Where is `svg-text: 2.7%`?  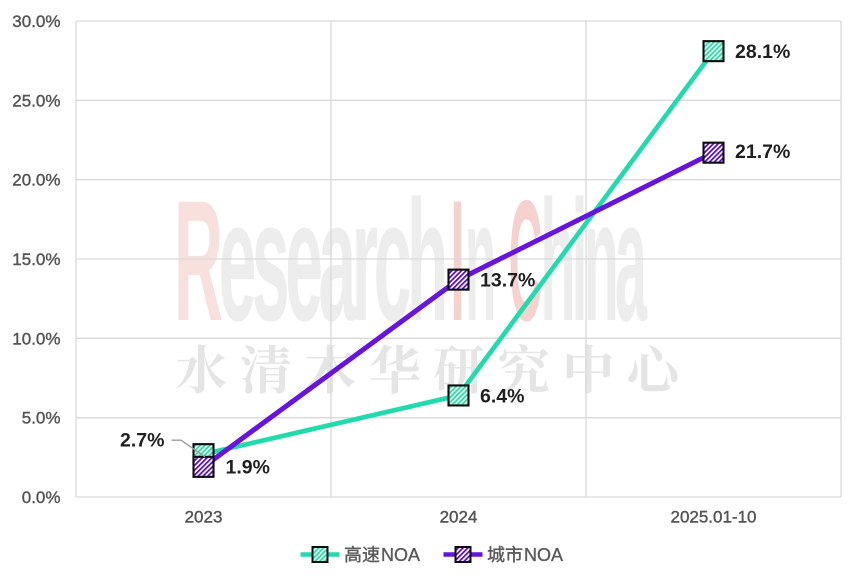 svg-text: 2.7% is located at coordinates (142, 441).